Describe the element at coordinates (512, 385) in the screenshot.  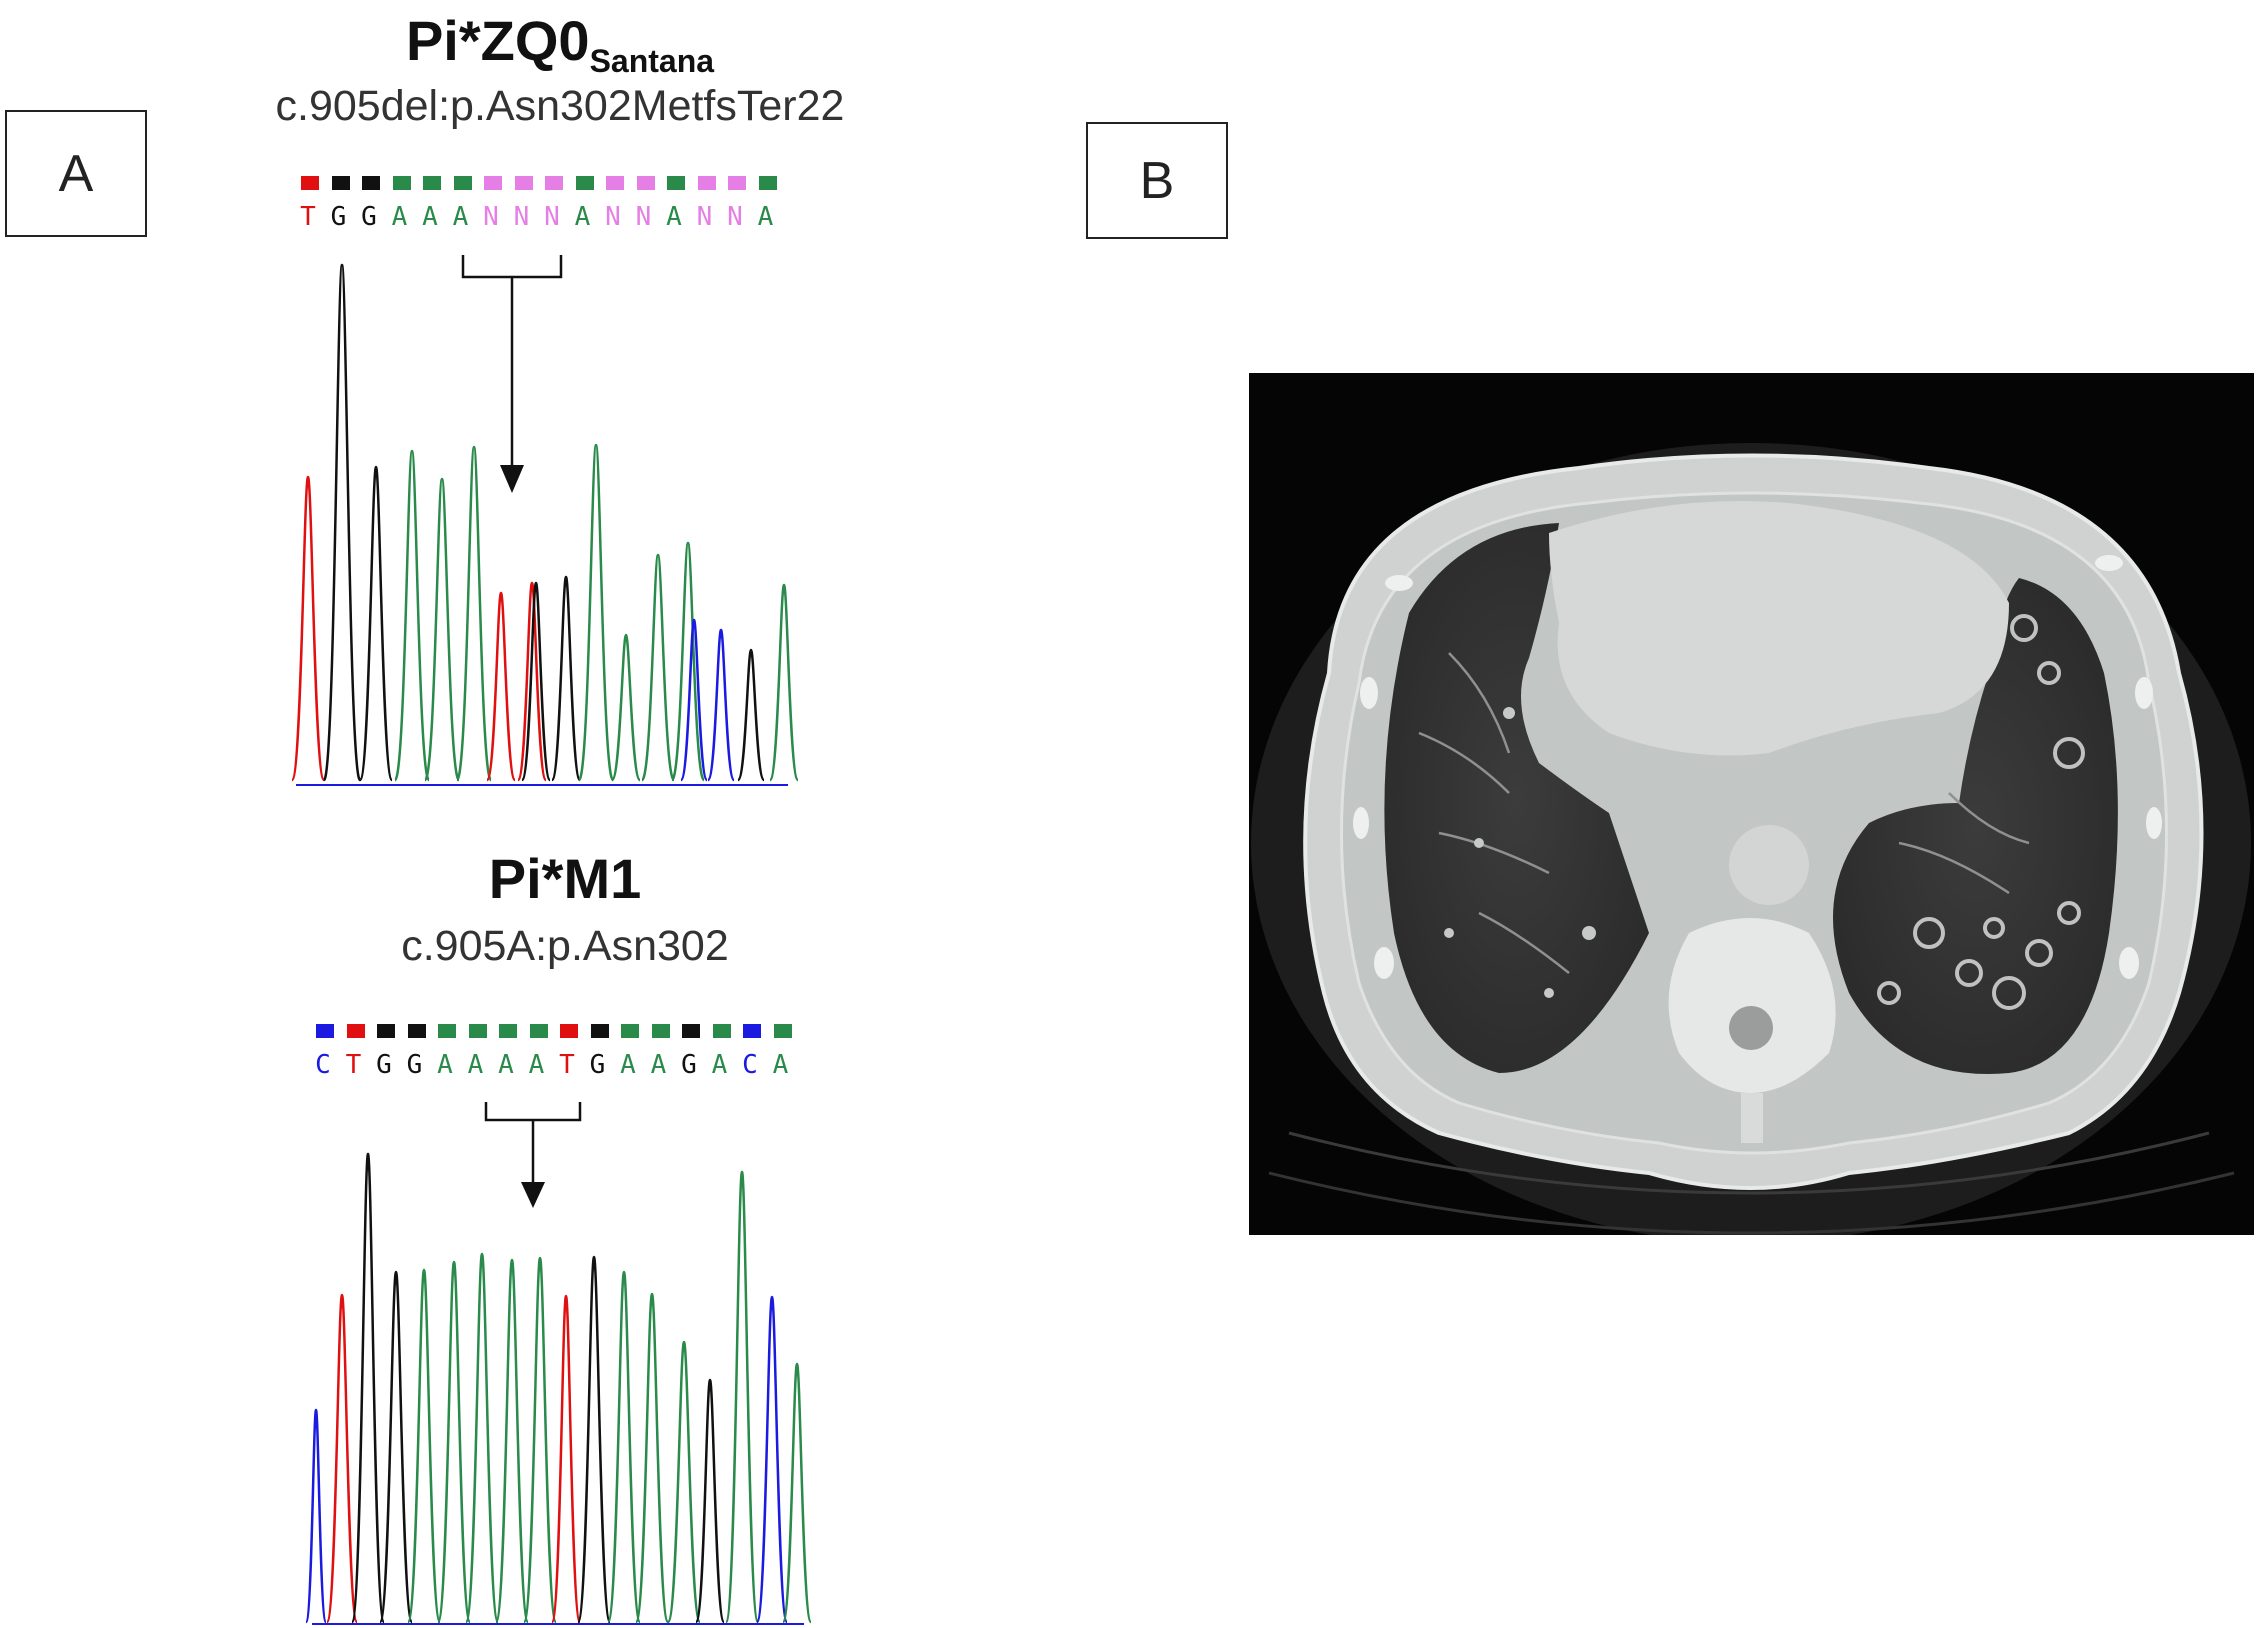
I see `mutation-arrow-top` at that location.